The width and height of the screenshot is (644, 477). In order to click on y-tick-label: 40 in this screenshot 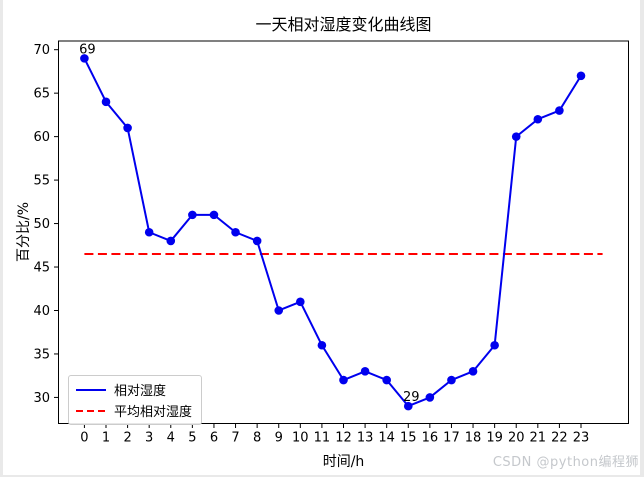, I will do `click(41, 311)`.